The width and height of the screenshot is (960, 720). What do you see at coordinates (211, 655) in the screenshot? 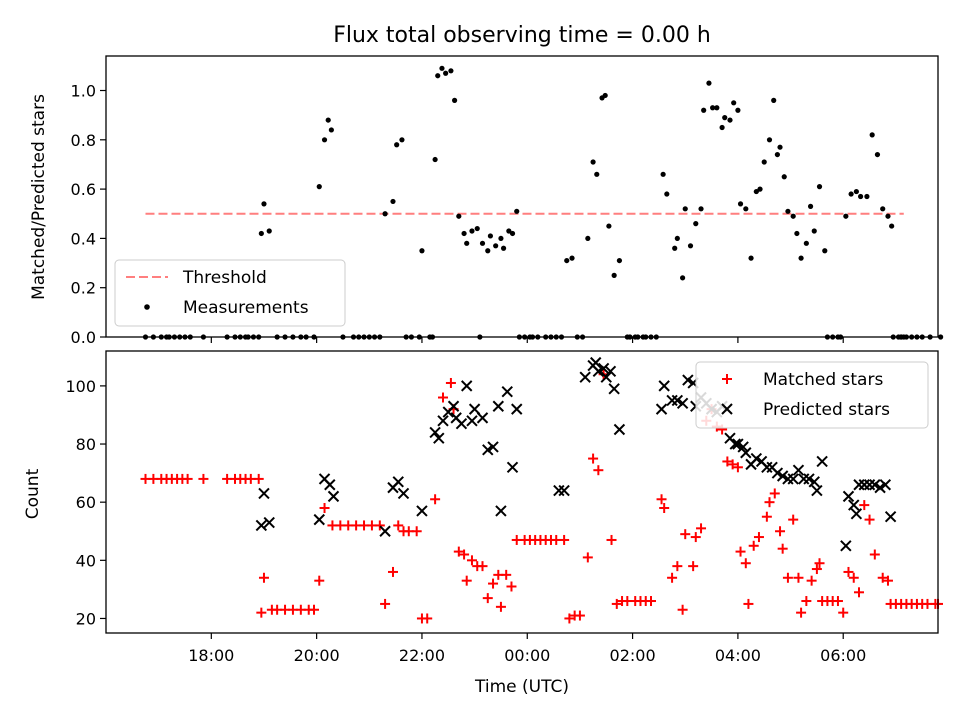
I see `bottom-x-tick-label: 18:00` at bounding box center [211, 655].